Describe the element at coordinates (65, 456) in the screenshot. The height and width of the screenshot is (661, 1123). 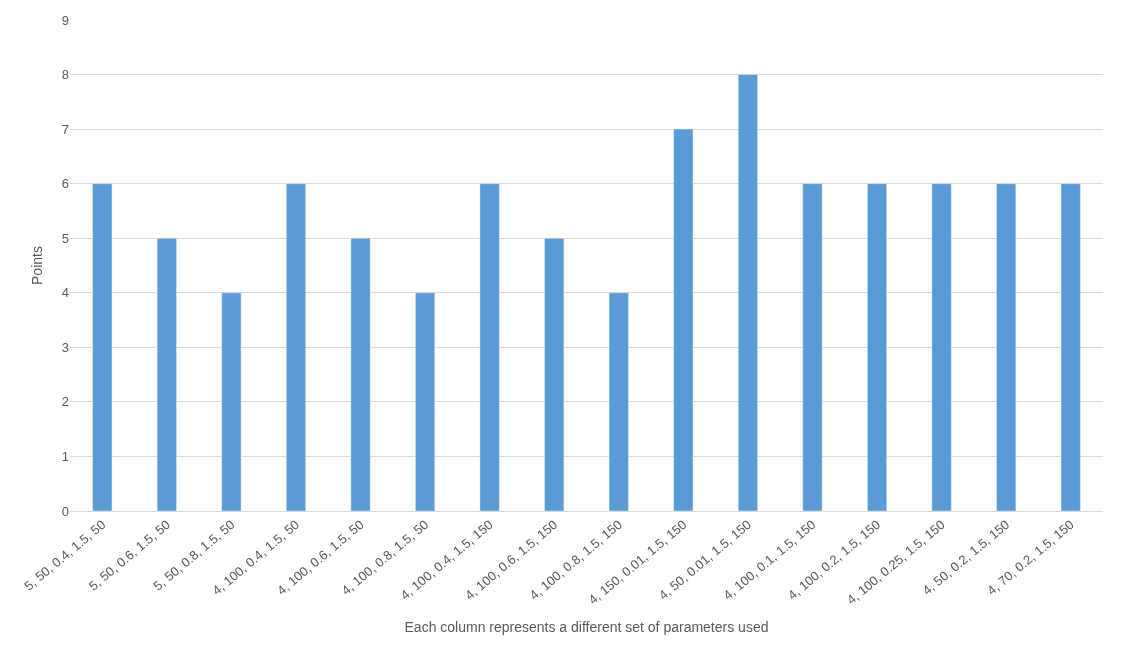
I see `y-tick-label: 1` at that location.